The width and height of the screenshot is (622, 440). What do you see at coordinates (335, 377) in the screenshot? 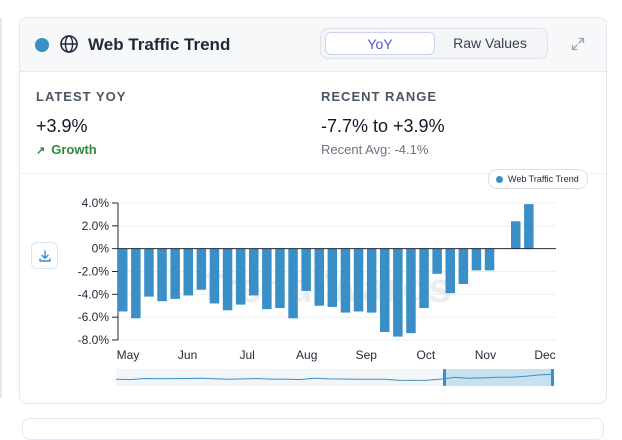
I see `navigator-series-line` at bounding box center [335, 377].